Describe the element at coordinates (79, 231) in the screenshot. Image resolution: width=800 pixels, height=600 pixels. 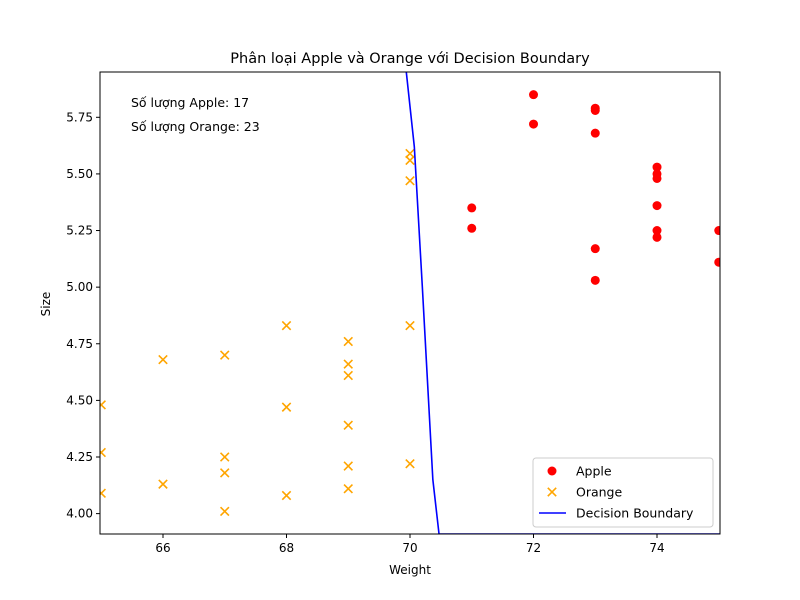
I see `y-tick-label-5: 5.25` at that location.